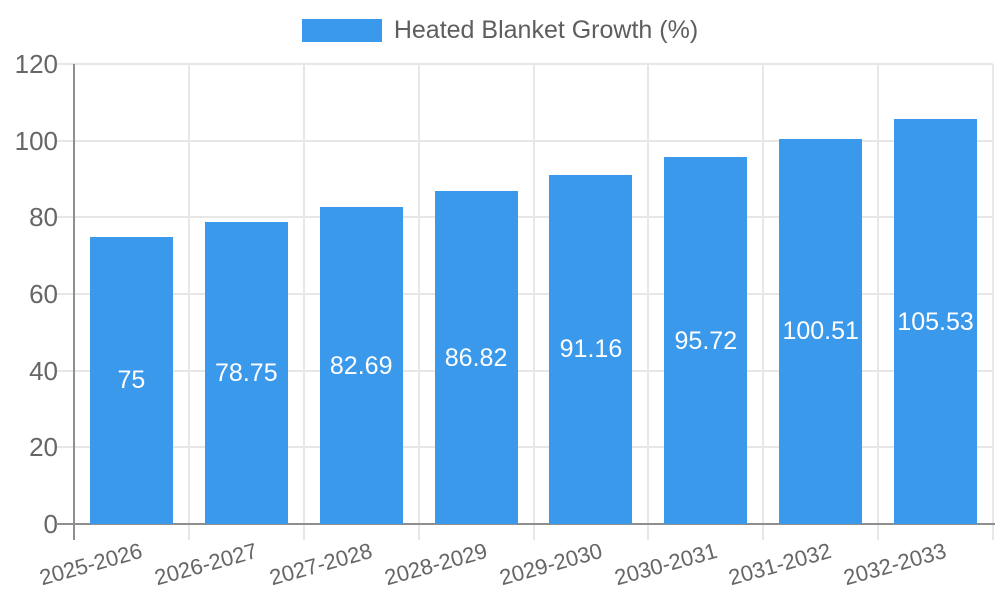  Describe the element at coordinates (665, 564) in the screenshot. I see `x-axis-tick-label: 2030-2031` at that location.